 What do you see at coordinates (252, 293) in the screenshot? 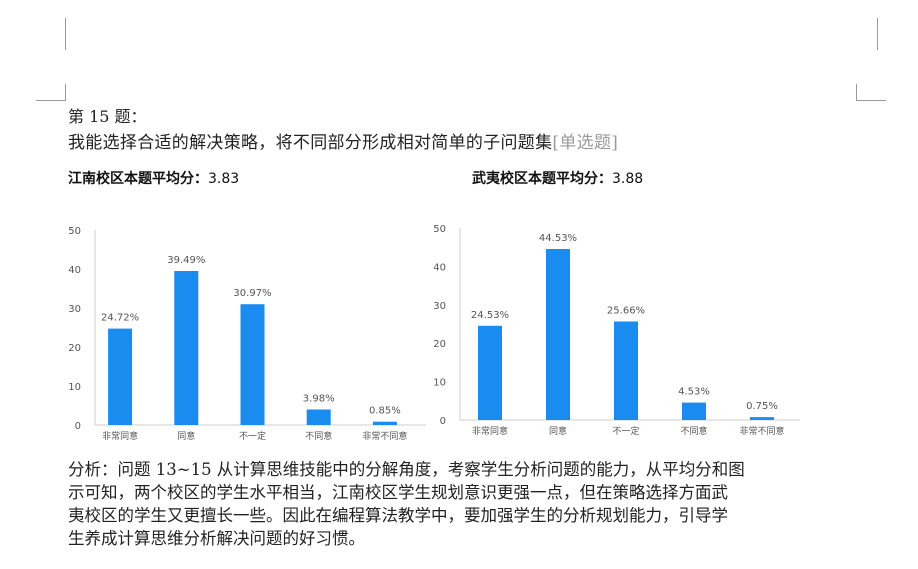
I see `data-label: 30.97%` at bounding box center [252, 293].